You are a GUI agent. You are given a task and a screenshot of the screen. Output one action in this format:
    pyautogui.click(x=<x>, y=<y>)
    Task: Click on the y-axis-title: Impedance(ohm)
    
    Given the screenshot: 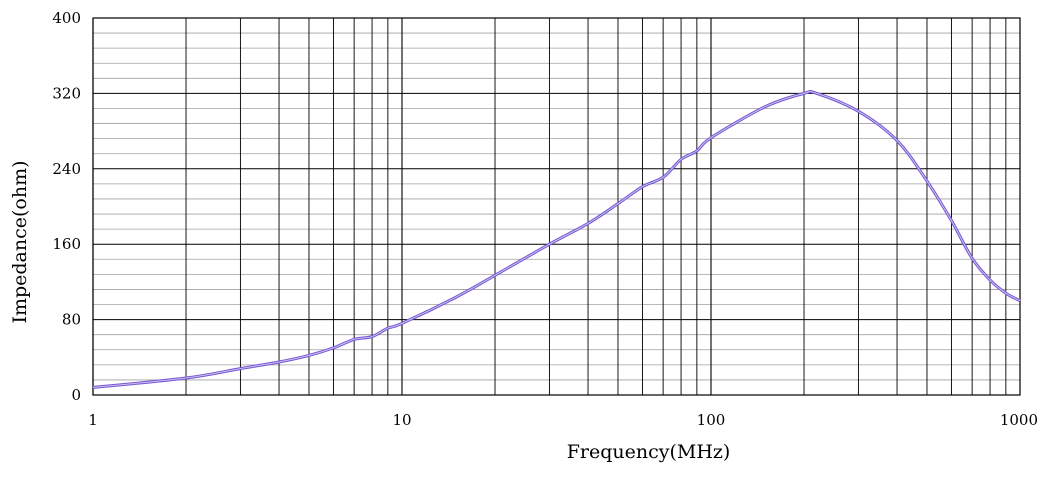 What is the action you would take?
    pyautogui.click(x=20, y=241)
    